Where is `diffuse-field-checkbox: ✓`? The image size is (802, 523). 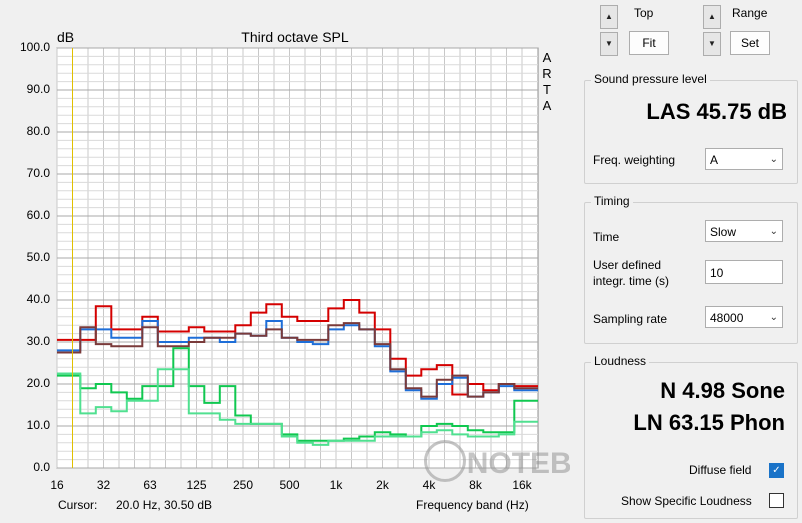 diffuse-field-checkbox: ✓ is located at coordinates (776, 470).